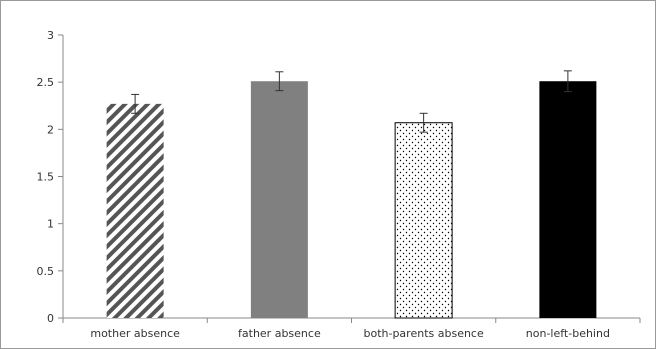 This screenshot has height=349, width=656. I want to click on y-tick-label: 1.5, so click(46, 177).